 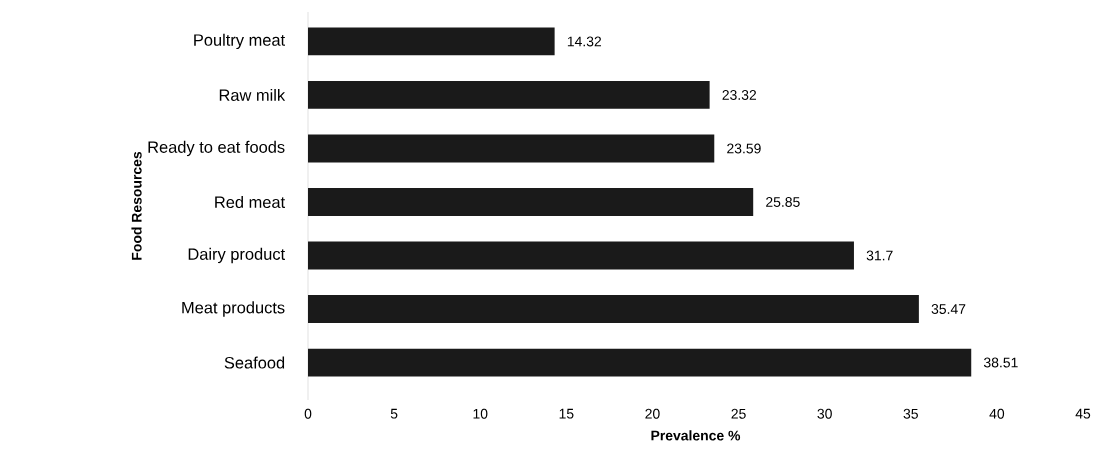 What do you see at coordinates (136, 205) in the screenshot?
I see `y-axis-title: Food Resources` at bounding box center [136, 205].